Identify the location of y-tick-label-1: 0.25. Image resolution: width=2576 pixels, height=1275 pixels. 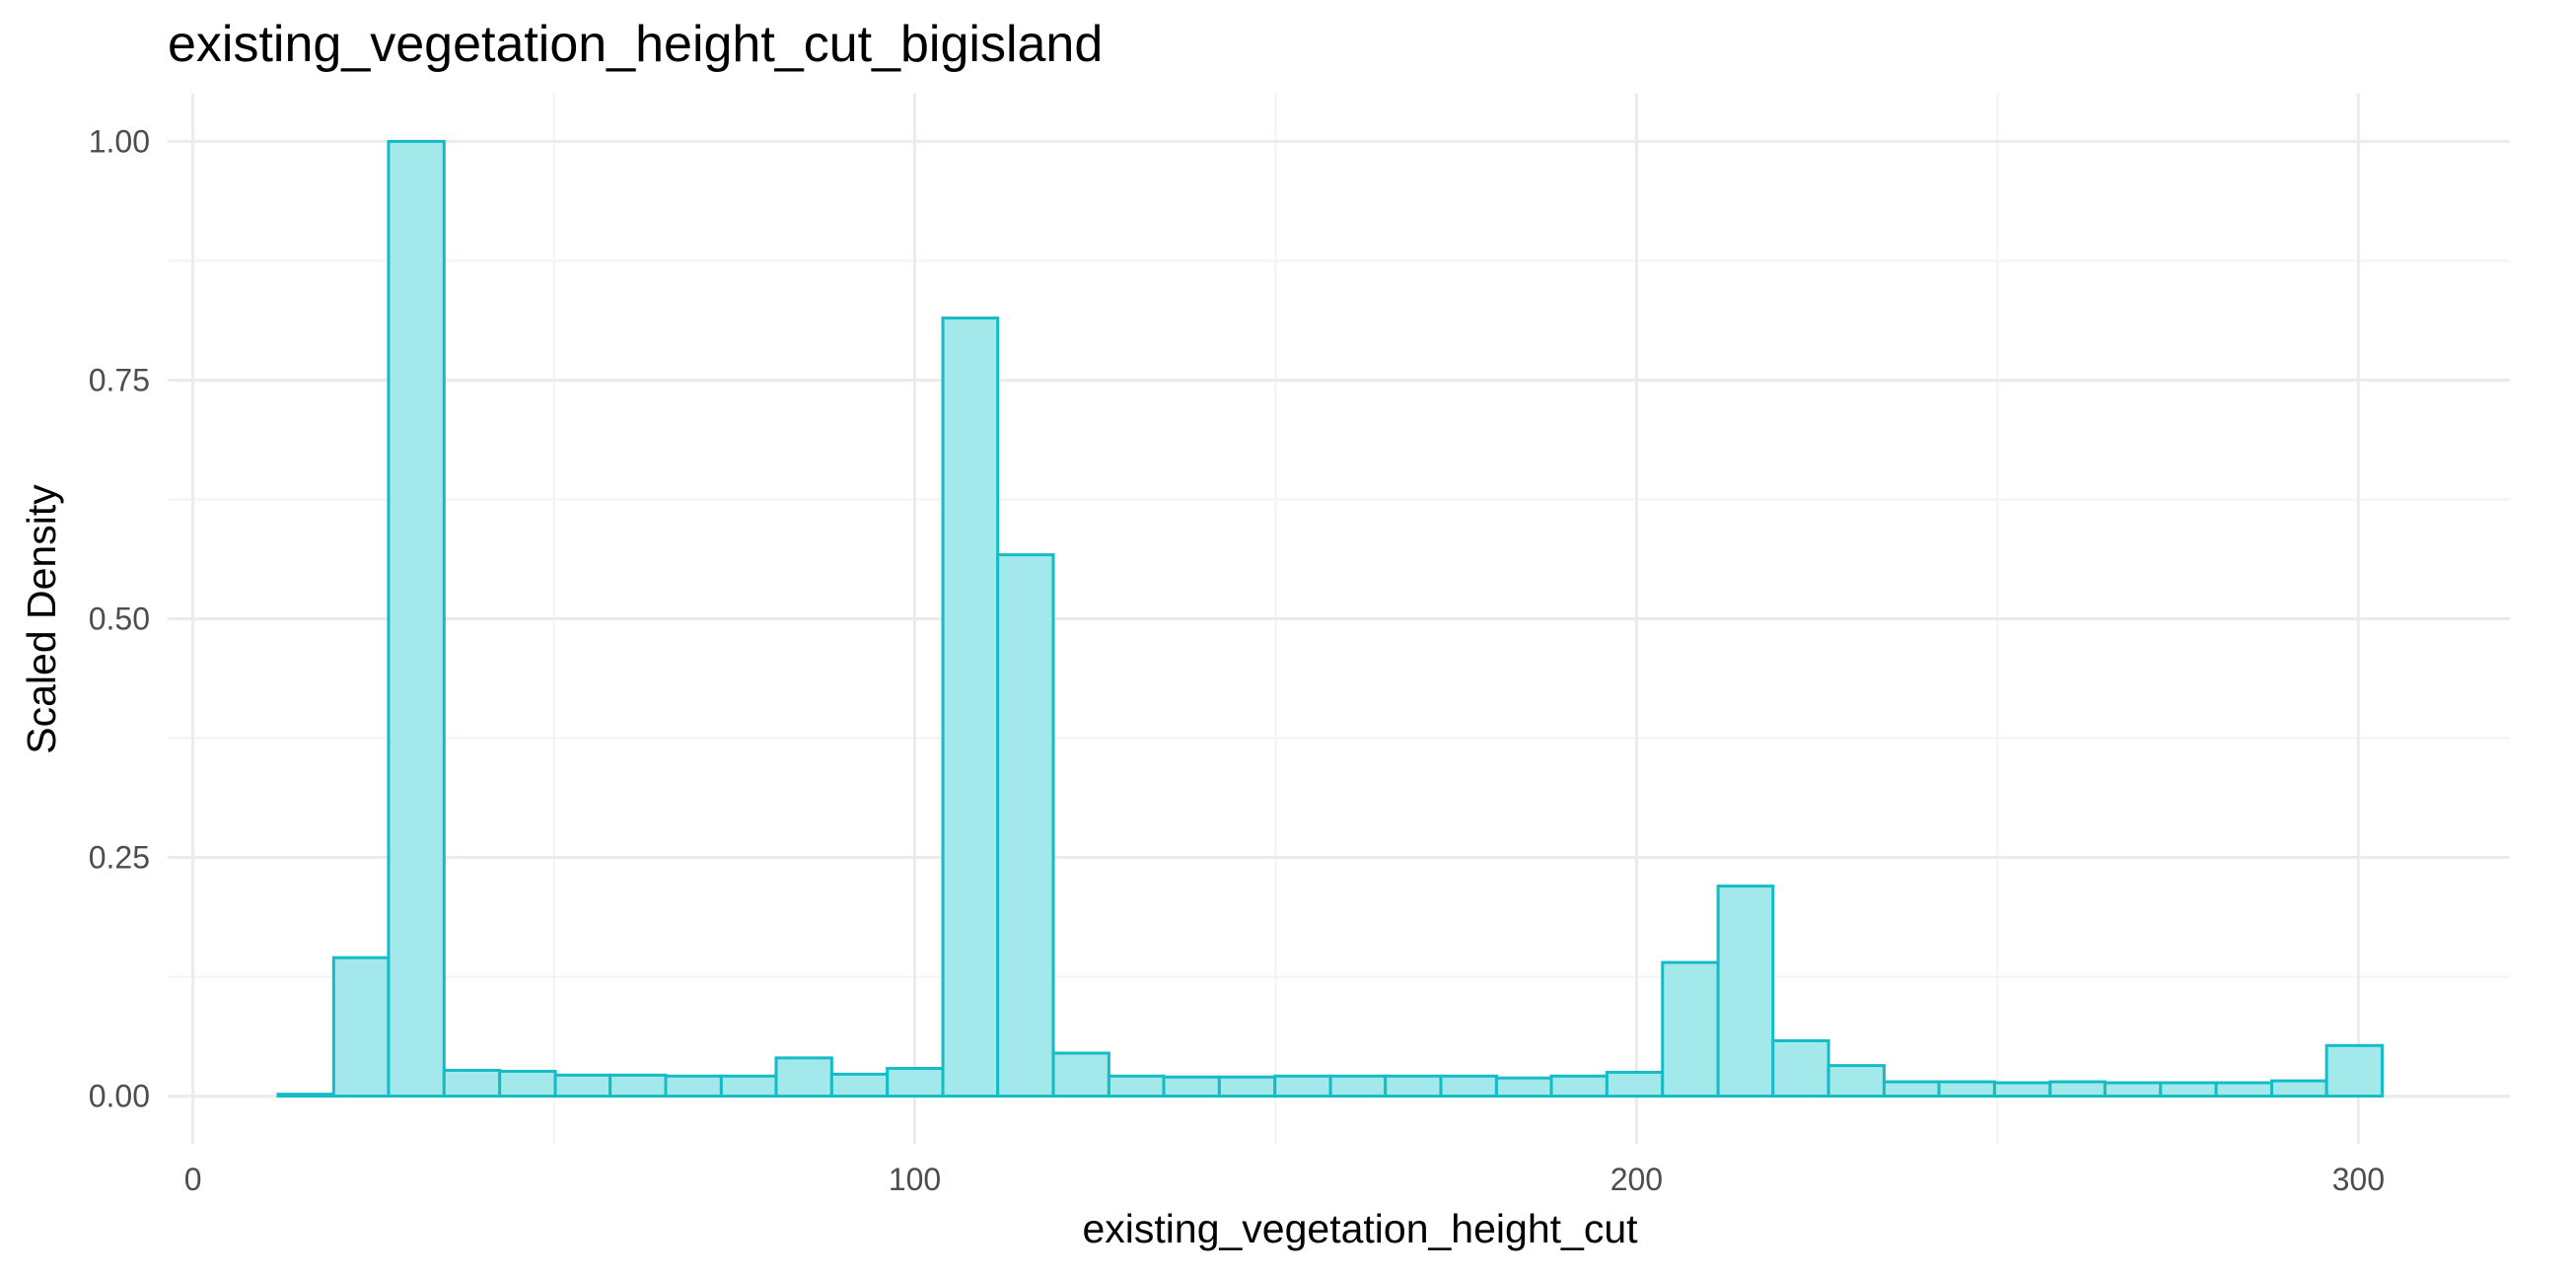
(119, 858).